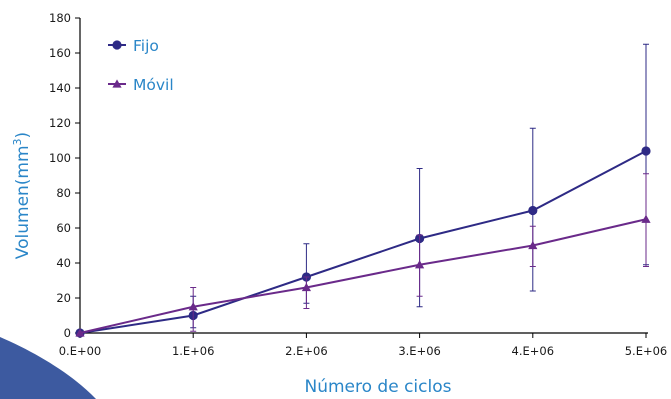 This screenshot has height=399, width=671. What do you see at coordinates (63, 298) in the screenshot?
I see `y-tick-label: 20` at bounding box center [63, 298].